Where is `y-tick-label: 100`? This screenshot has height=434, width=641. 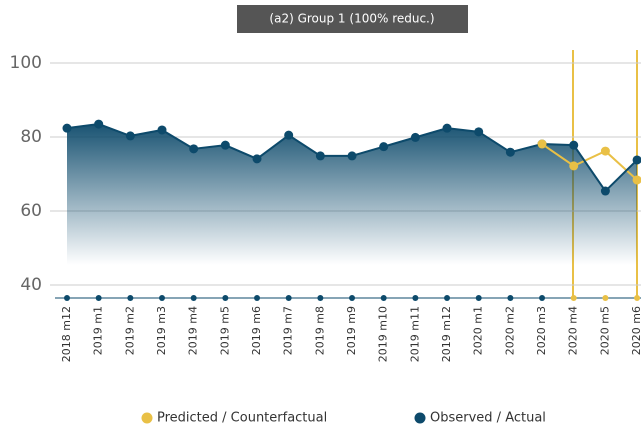
y-tick-label: 100 is located at coordinates (26, 63).